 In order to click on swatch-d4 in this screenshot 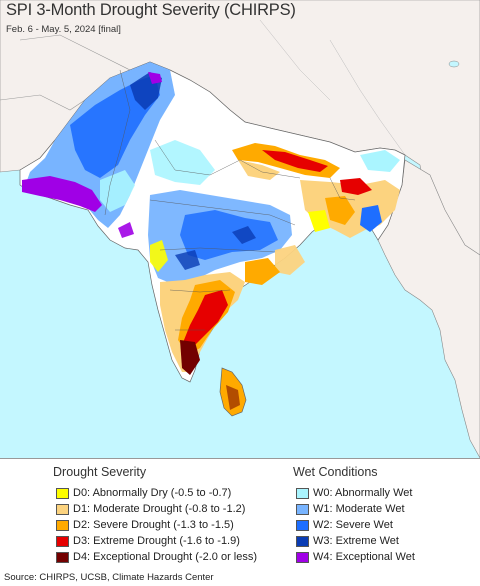, I will do `click(62, 557)`.